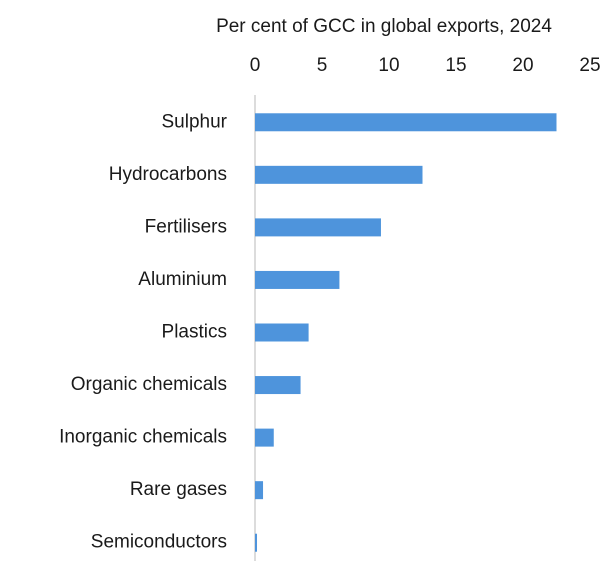 This screenshot has width=607, height=561. I want to click on y-tick-label: Organic chemicals, so click(149, 384).